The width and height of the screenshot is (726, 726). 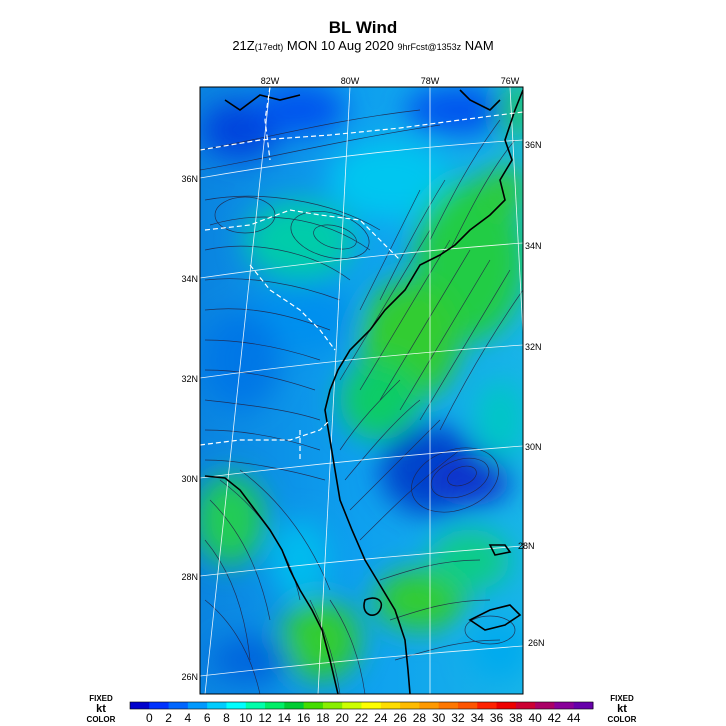 I want to click on colorbar-tick-label: 4, so click(x=188, y=718).